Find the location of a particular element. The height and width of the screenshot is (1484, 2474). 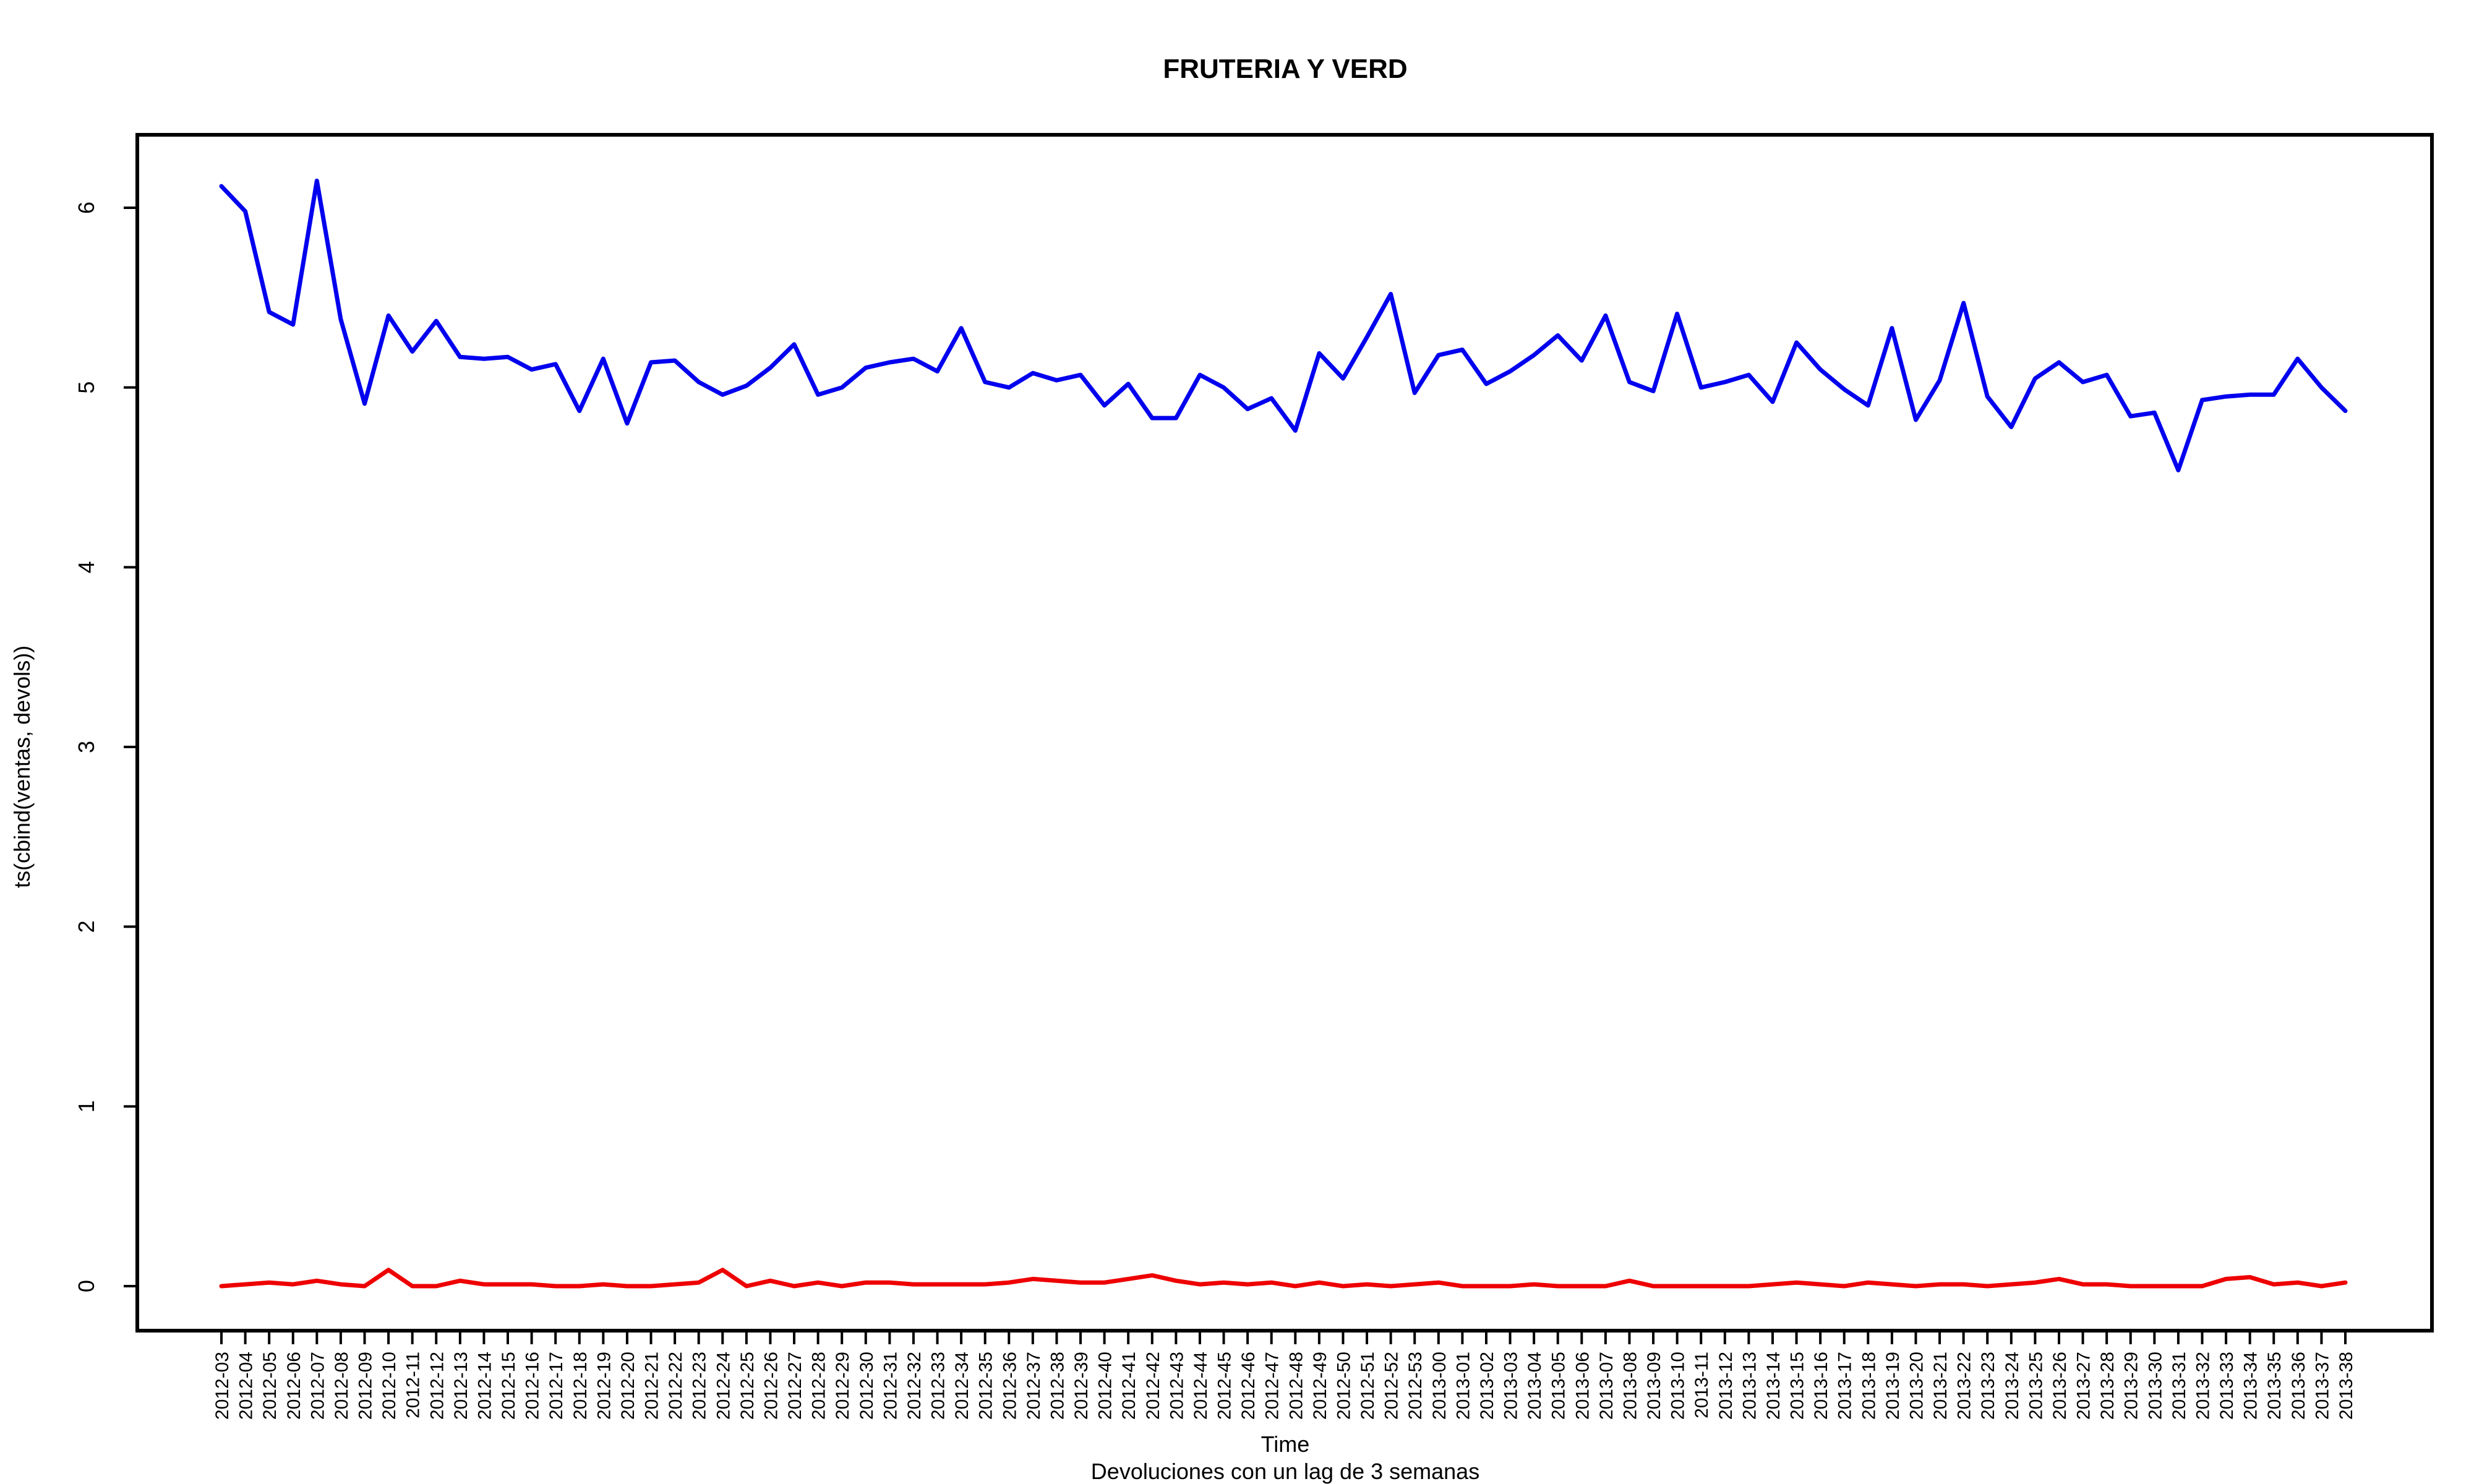

x-tick-label: 2012-28 is located at coordinates (819, 1386).